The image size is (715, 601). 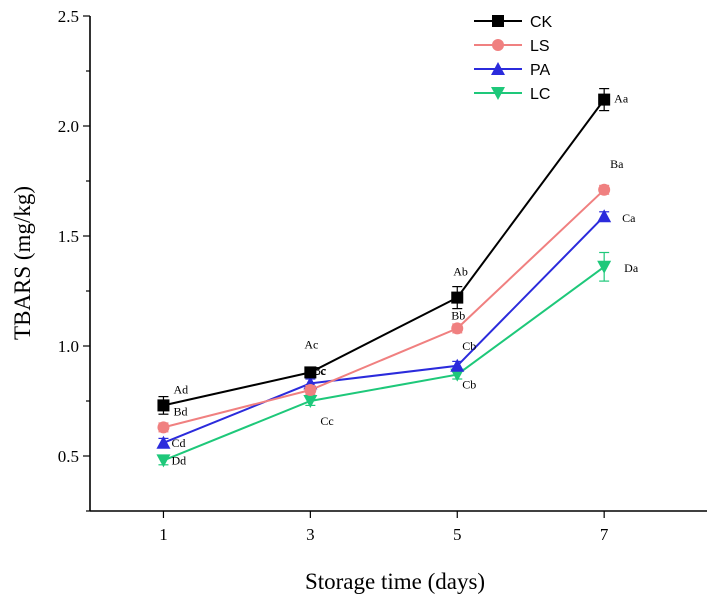 What do you see at coordinates (617, 164) in the screenshot?
I see `significance-label: Ba` at bounding box center [617, 164].